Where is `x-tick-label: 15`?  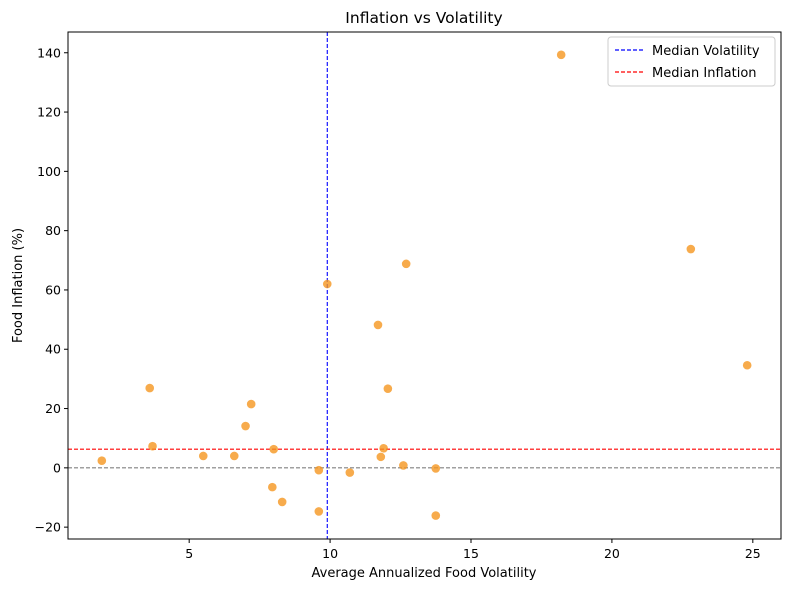
x-tick-label: 15 is located at coordinates (471, 553).